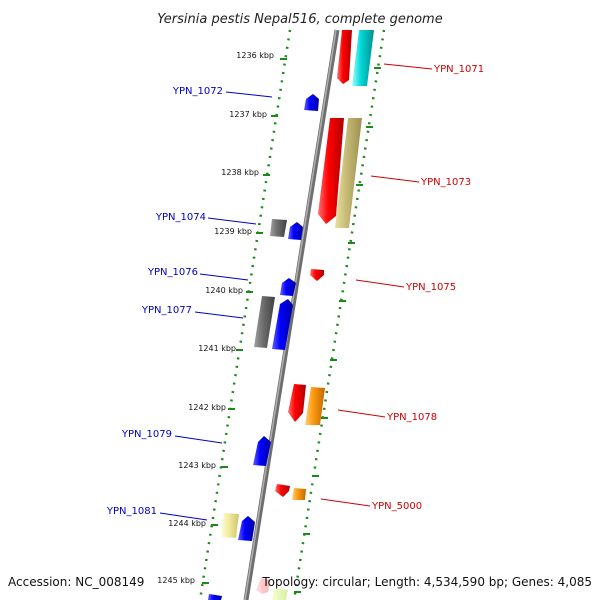 This screenshot has width=600, height=600. I want to click on gene-ypn-1072-arrow, so click(311, 102).